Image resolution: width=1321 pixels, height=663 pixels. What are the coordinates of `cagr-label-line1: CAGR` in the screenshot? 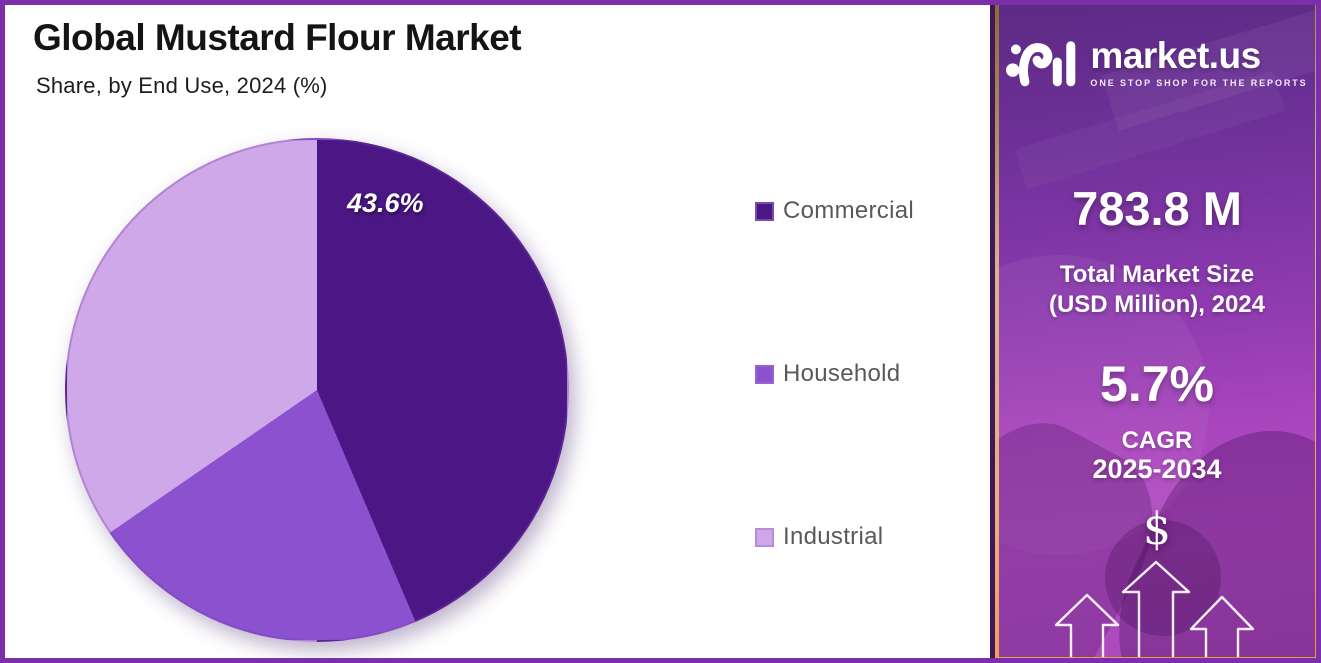 It's located at (1157, 440).